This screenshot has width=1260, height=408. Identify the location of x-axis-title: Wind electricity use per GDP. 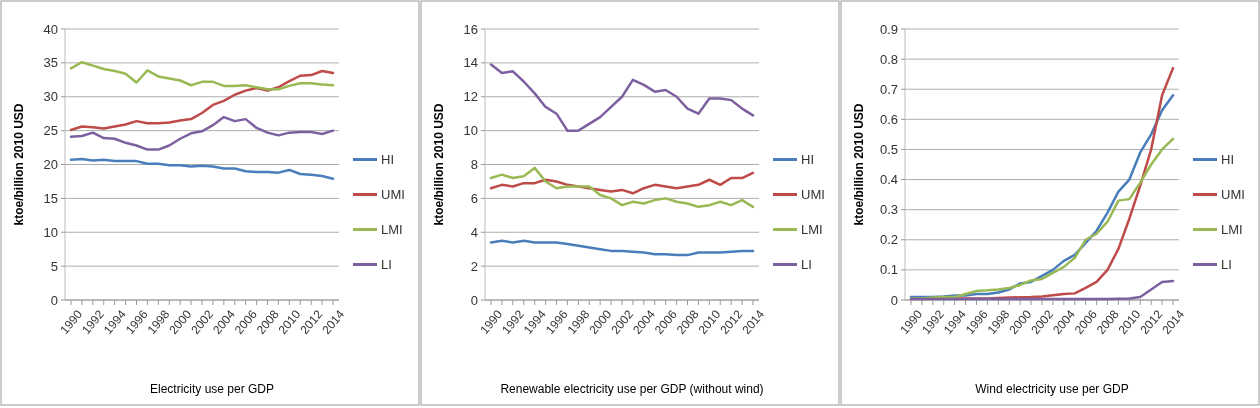
(1052, 389).